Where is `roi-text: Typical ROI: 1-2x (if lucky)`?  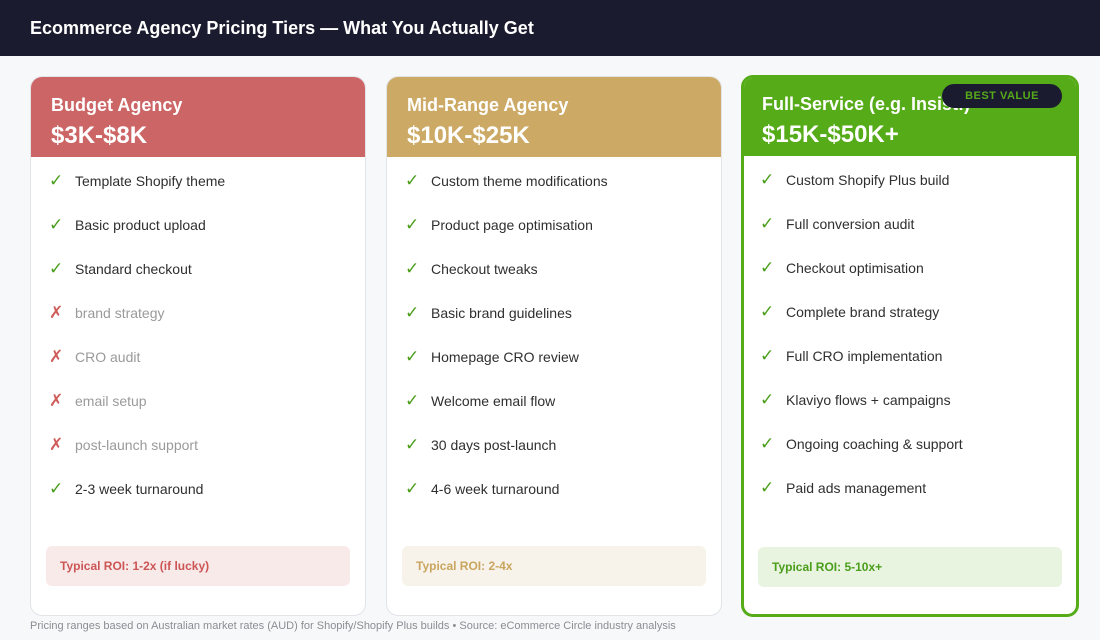
roi-text: Typical ROI: 1-2x (if lucky) is located at coordinates (135, 566).